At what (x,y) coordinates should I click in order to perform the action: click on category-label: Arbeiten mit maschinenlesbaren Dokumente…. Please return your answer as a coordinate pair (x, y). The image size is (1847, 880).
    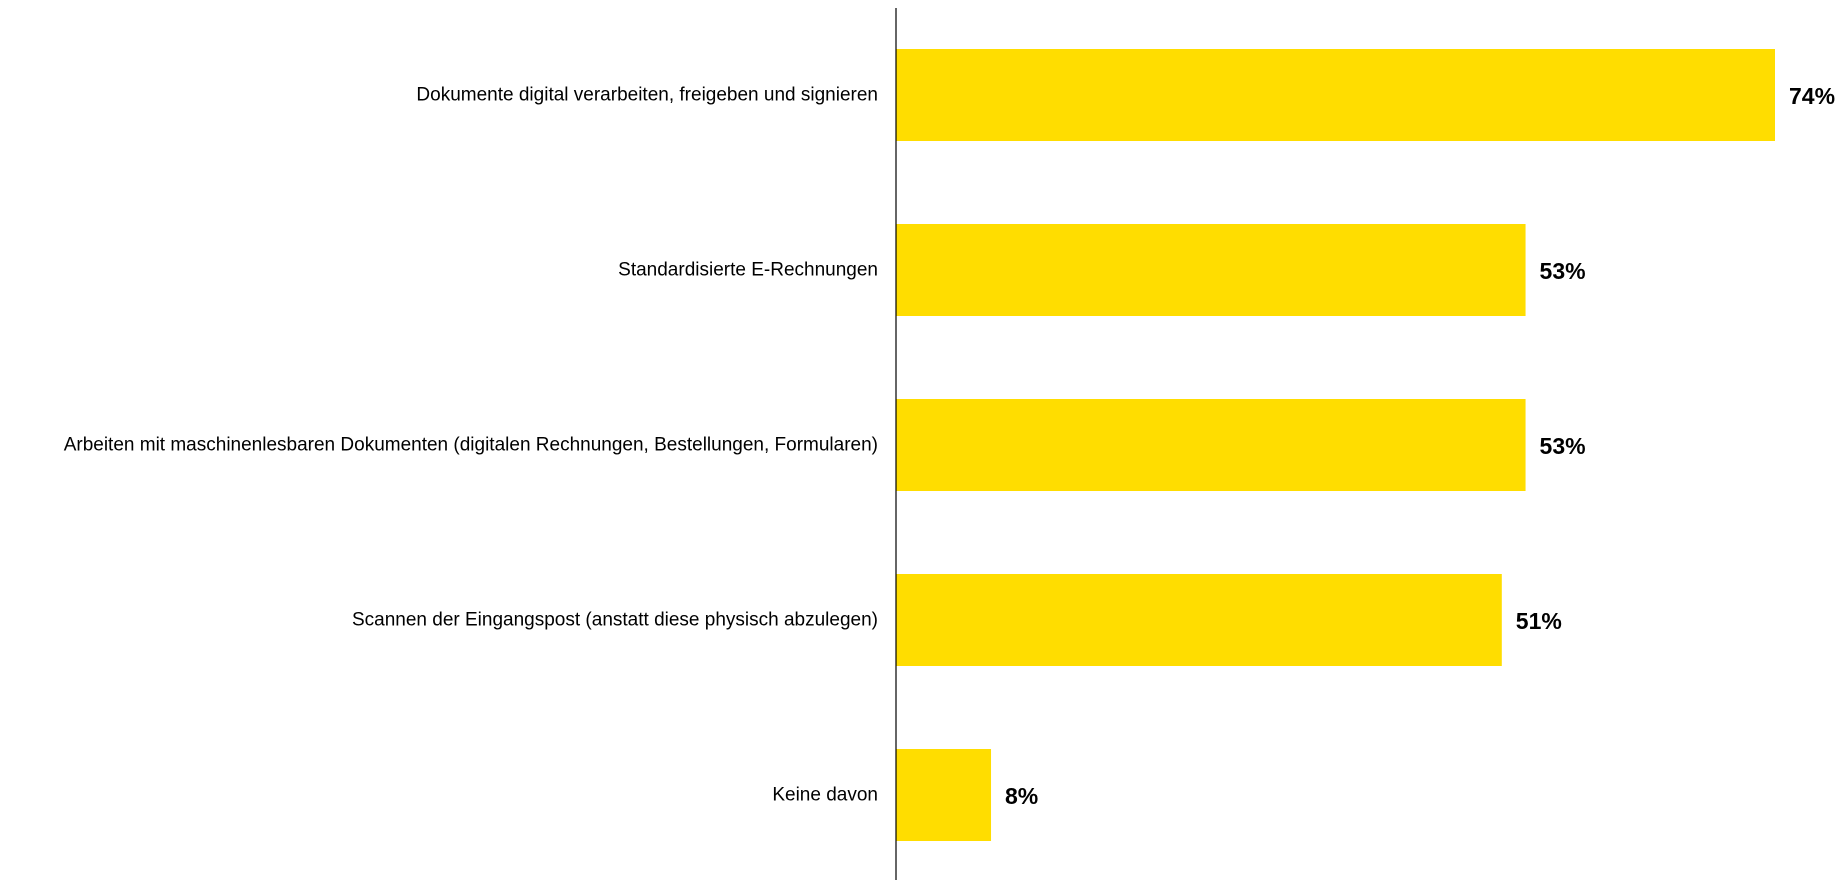
    Looking at the image, I should click on (471, 445).